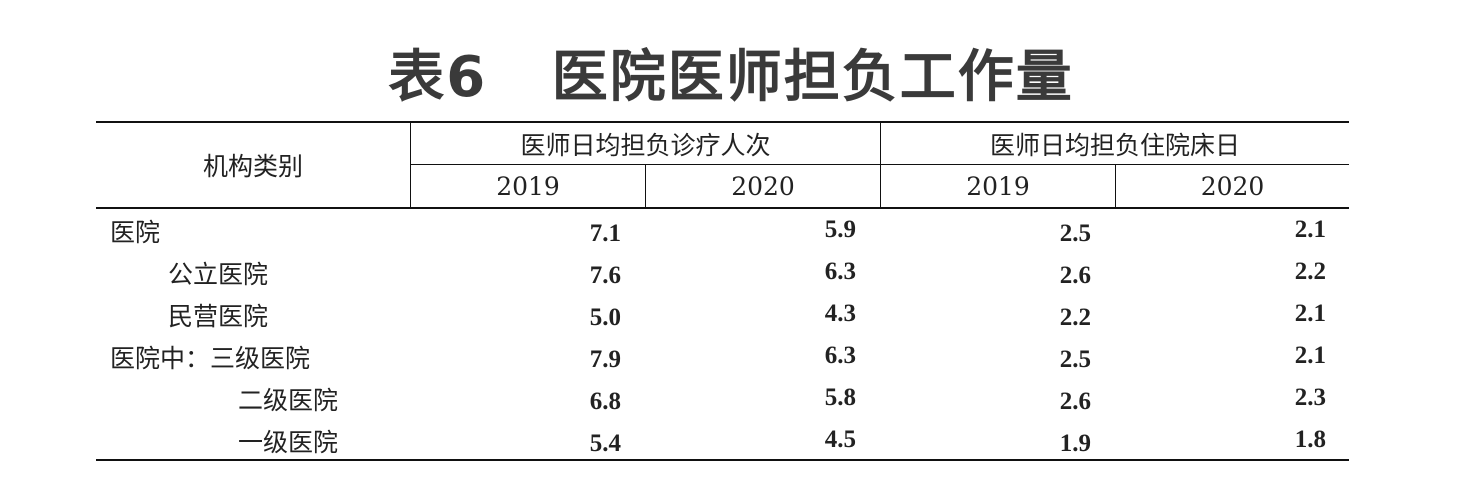 Image resolution: width=1462 pixels, height=492 pixels. I want to click on row-label: 医院中：三级医院, so click(210, 358).